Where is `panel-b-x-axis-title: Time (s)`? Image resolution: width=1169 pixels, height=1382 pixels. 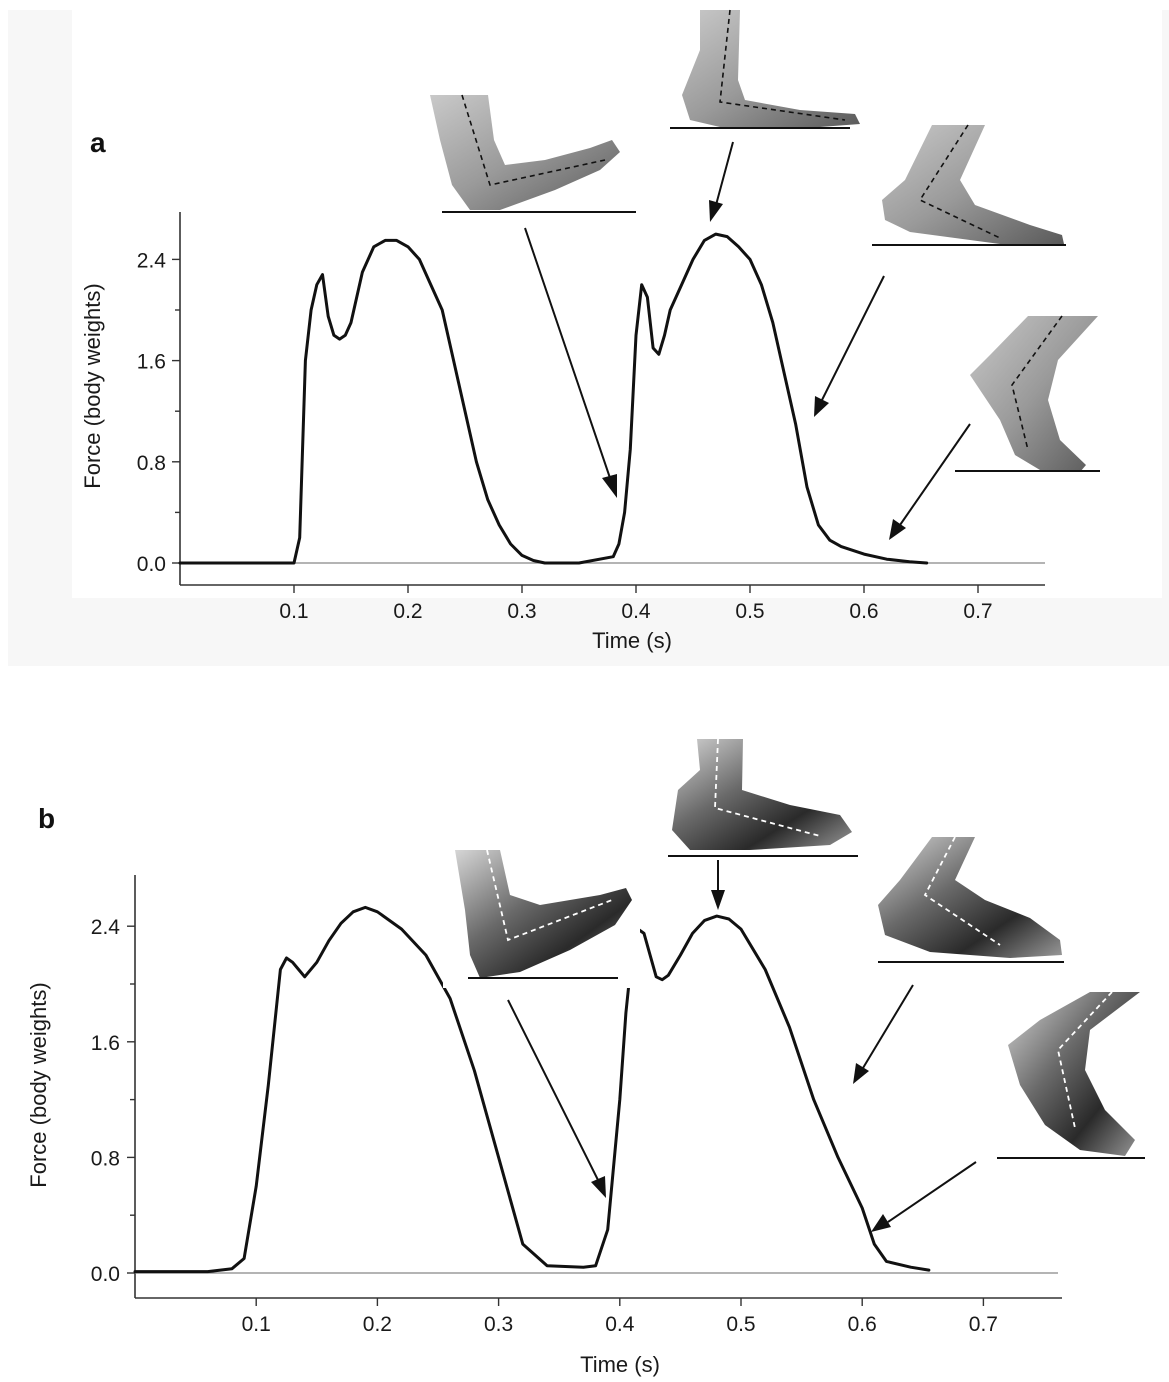 panel-b-x-axis-title: Time (s) is located at coordinates (620, 1364).